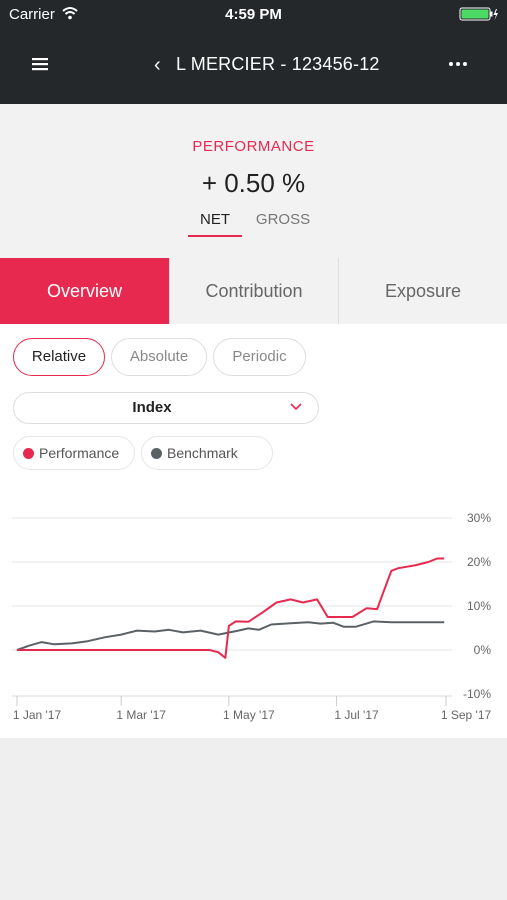 Image resolution: width=507 pixels, height=900 pixels. Describe the element at coordinates (141, 715) in the screenshot. I see `x-tick-label: 1 Mar '17` at that location.